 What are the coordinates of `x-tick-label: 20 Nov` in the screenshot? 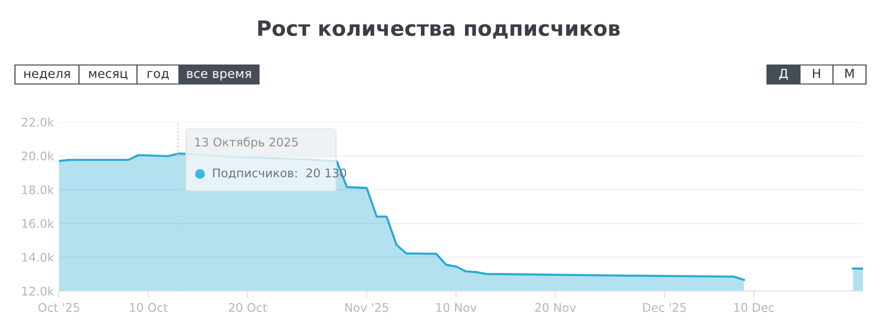 It's located at (555, 307).